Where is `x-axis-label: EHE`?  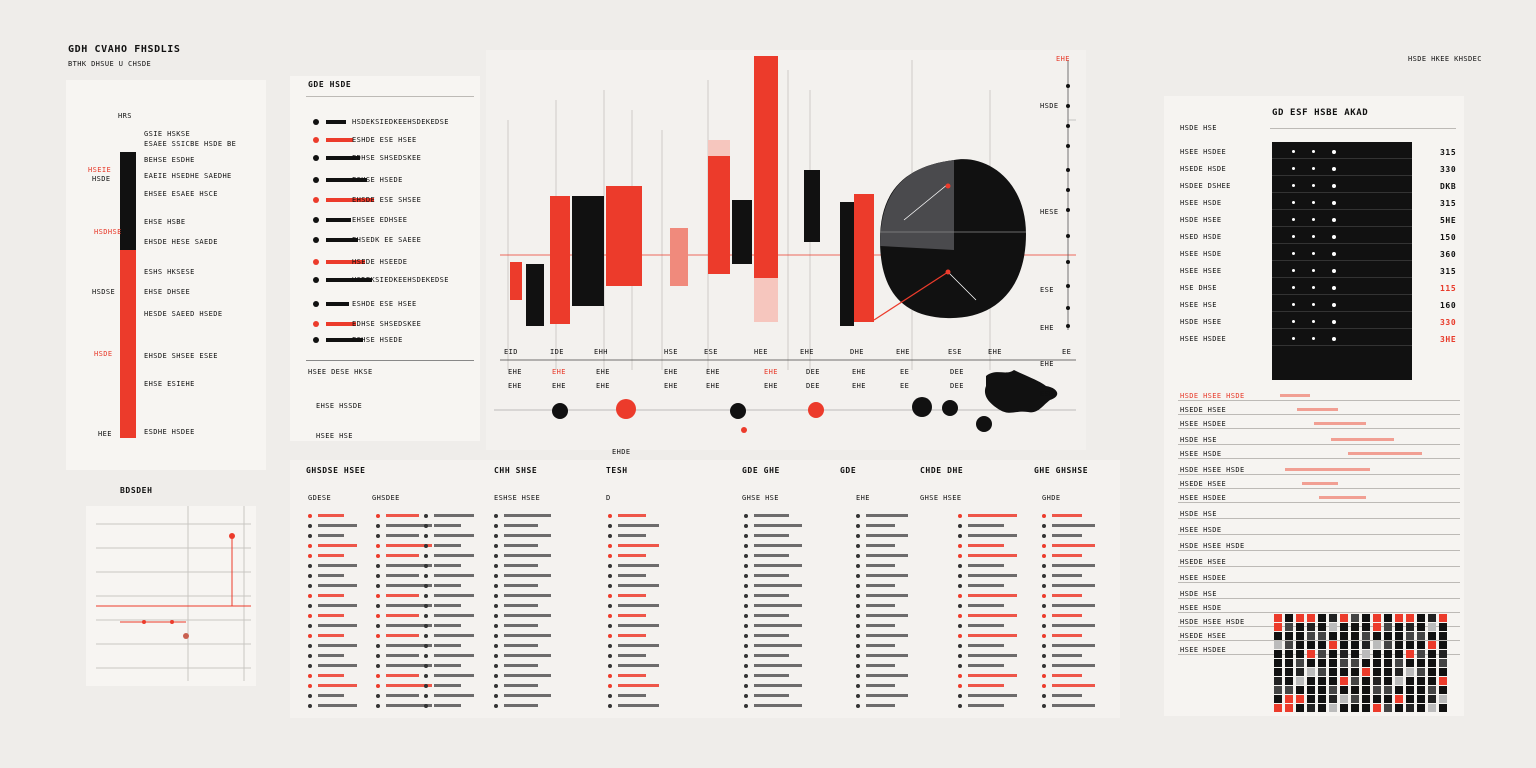 x-axis-label: EHE is located at coordinates (903, 352).